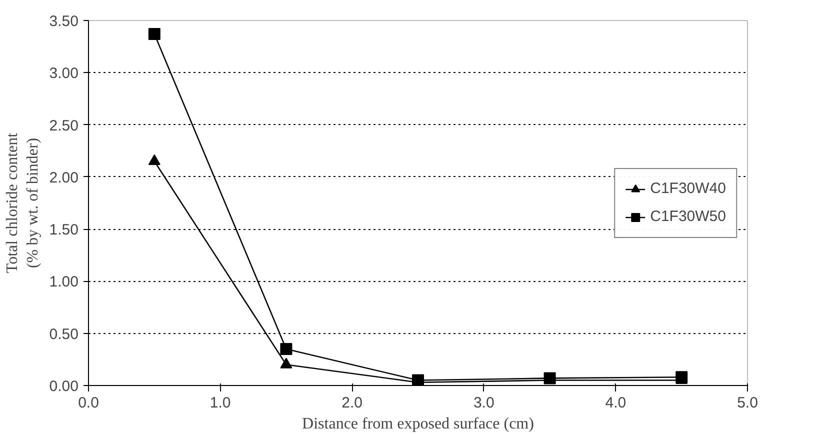  I want to click on x-axis-title: Distance from exposed surface (cm), so click(418, 424).